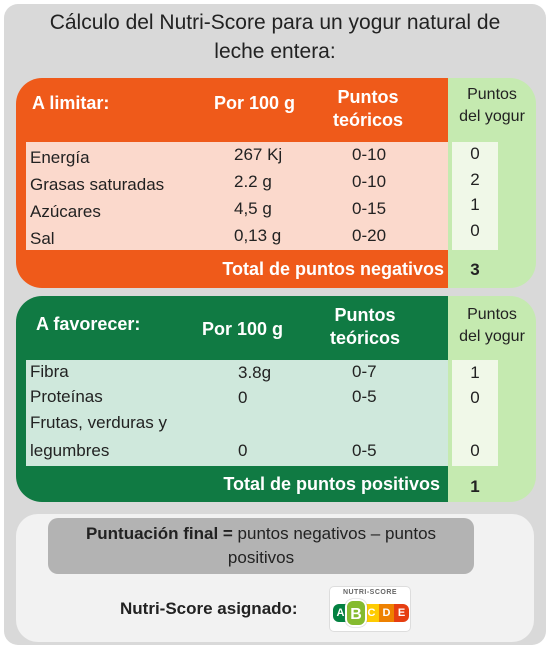  I want to click on table-row-name: Sal, so click(42, 238).